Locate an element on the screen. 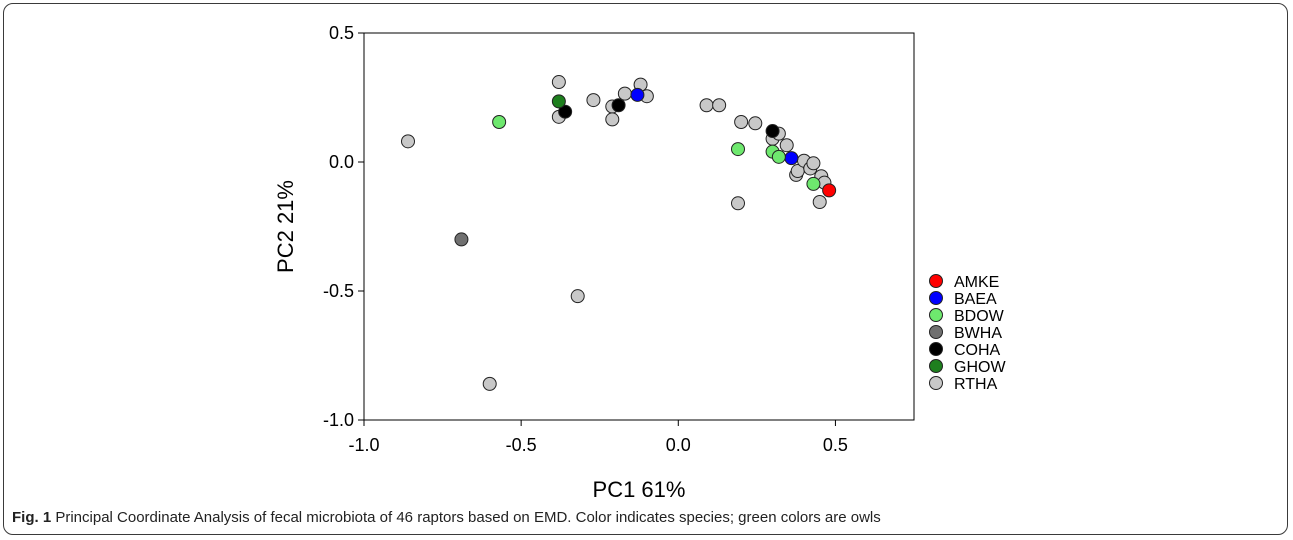  x-tick-label: -0.5 is located at coordinates (521, 445).